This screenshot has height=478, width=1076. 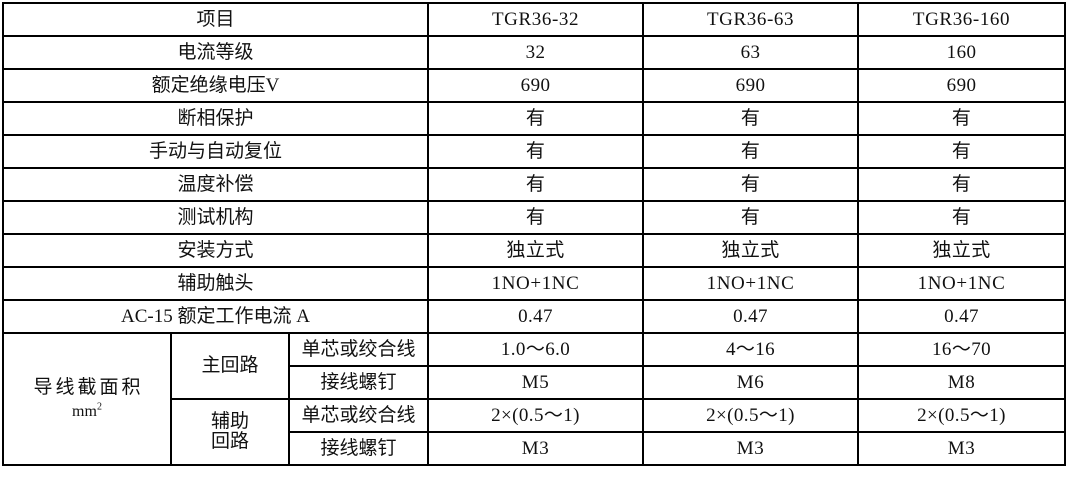 I want to click on cell-value: 160, so click(x=962, y=52).